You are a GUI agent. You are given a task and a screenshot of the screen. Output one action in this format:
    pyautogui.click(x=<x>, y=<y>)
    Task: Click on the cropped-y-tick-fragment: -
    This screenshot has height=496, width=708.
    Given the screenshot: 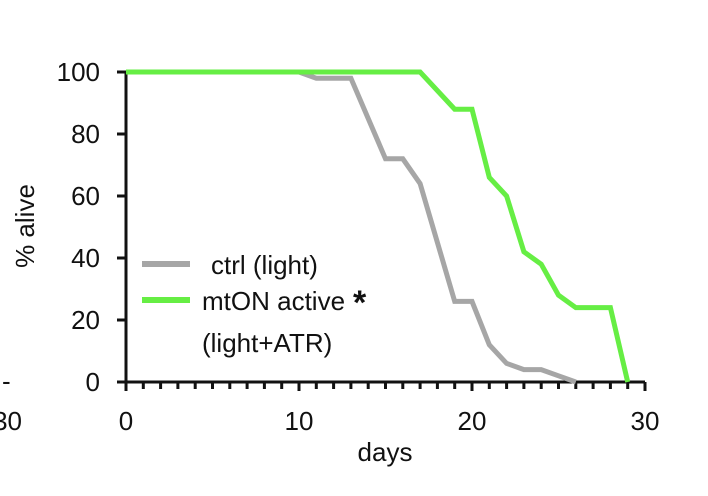 What is the action you would take?
    pyautogui.click(x=6, y=381)
    